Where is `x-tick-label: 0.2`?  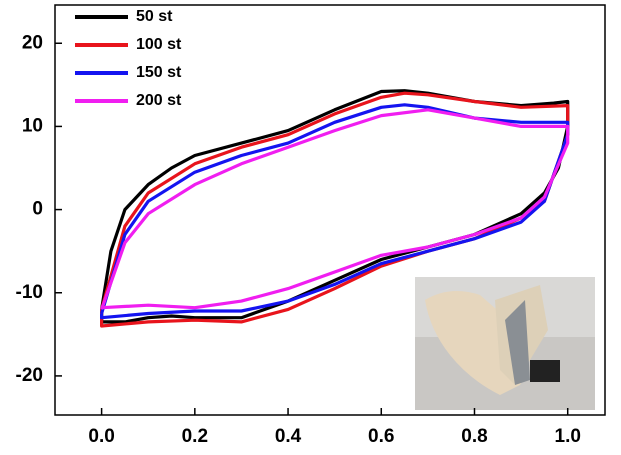
x-tick-label: 0.2 is located at coordinates (195, 436).